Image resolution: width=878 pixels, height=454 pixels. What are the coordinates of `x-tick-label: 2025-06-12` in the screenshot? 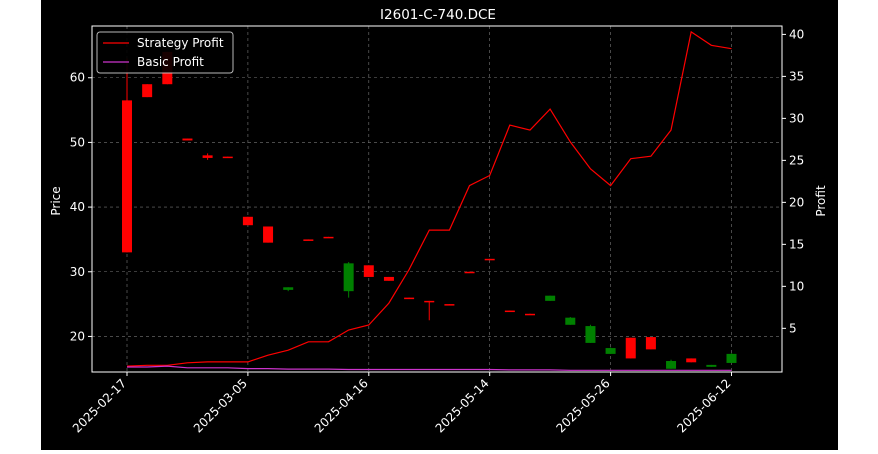 It's located at (703, 405).